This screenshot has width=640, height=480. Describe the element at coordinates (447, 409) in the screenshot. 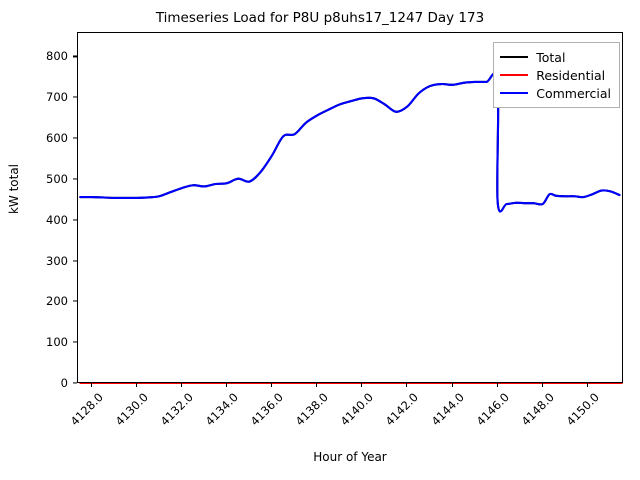

I see `x-tick-label: 4144.0` at that location.